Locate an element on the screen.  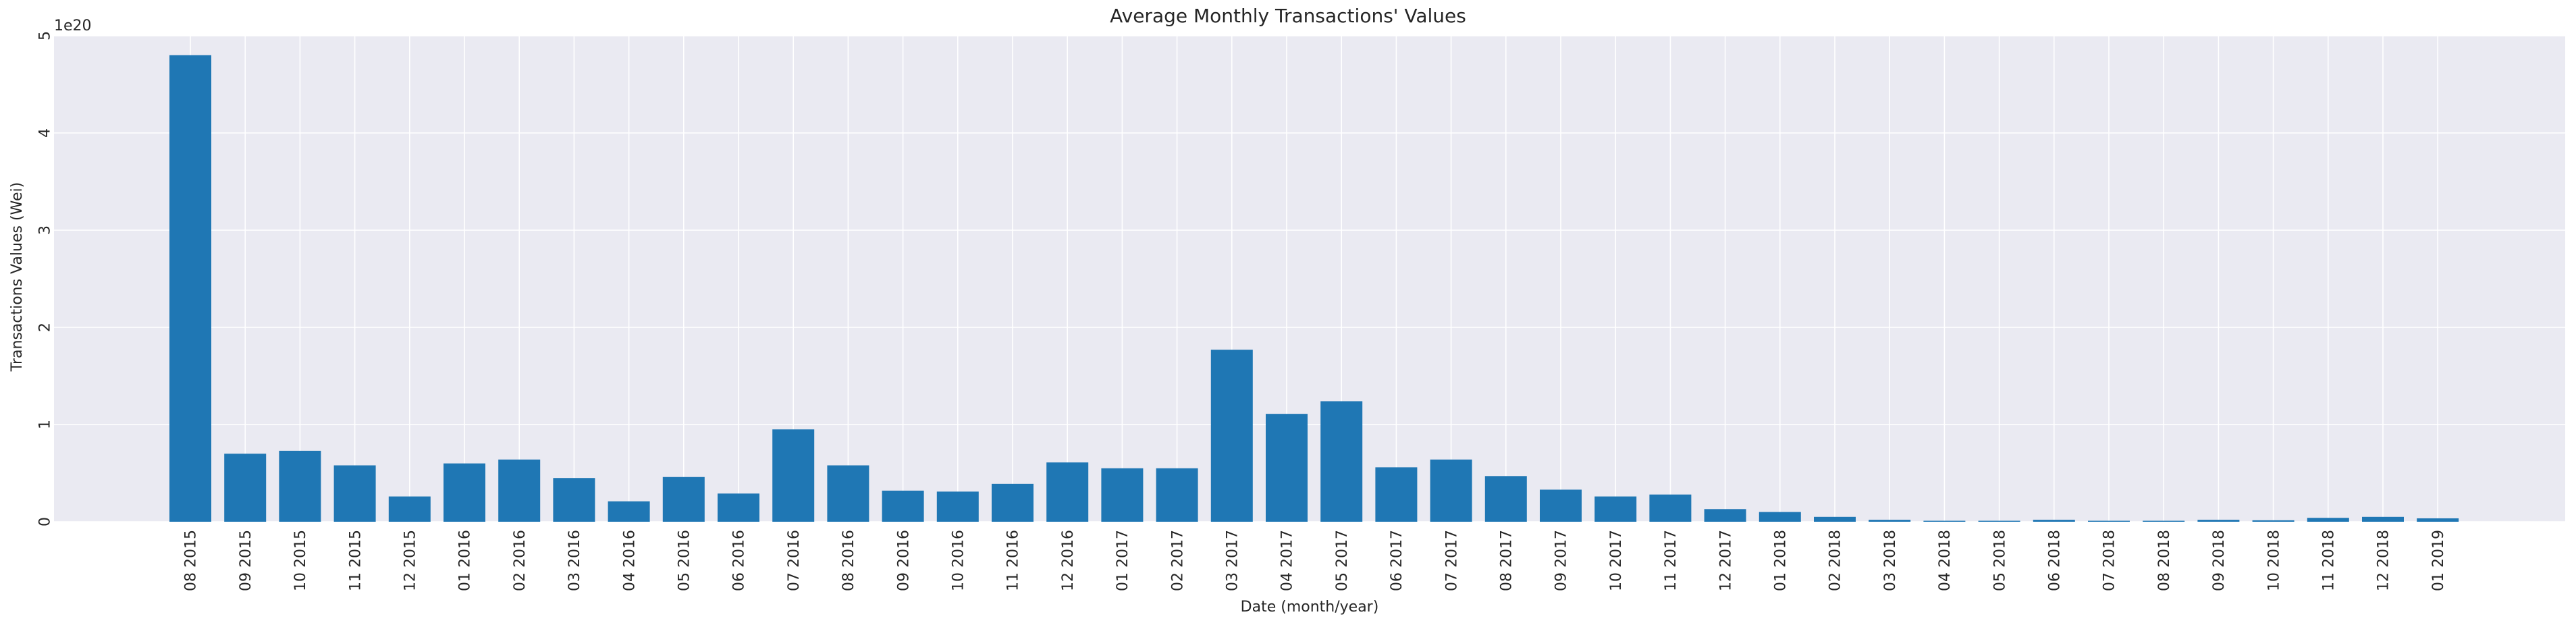
x-tick-label: 04 2017 is located at coordinates (1287, 561).